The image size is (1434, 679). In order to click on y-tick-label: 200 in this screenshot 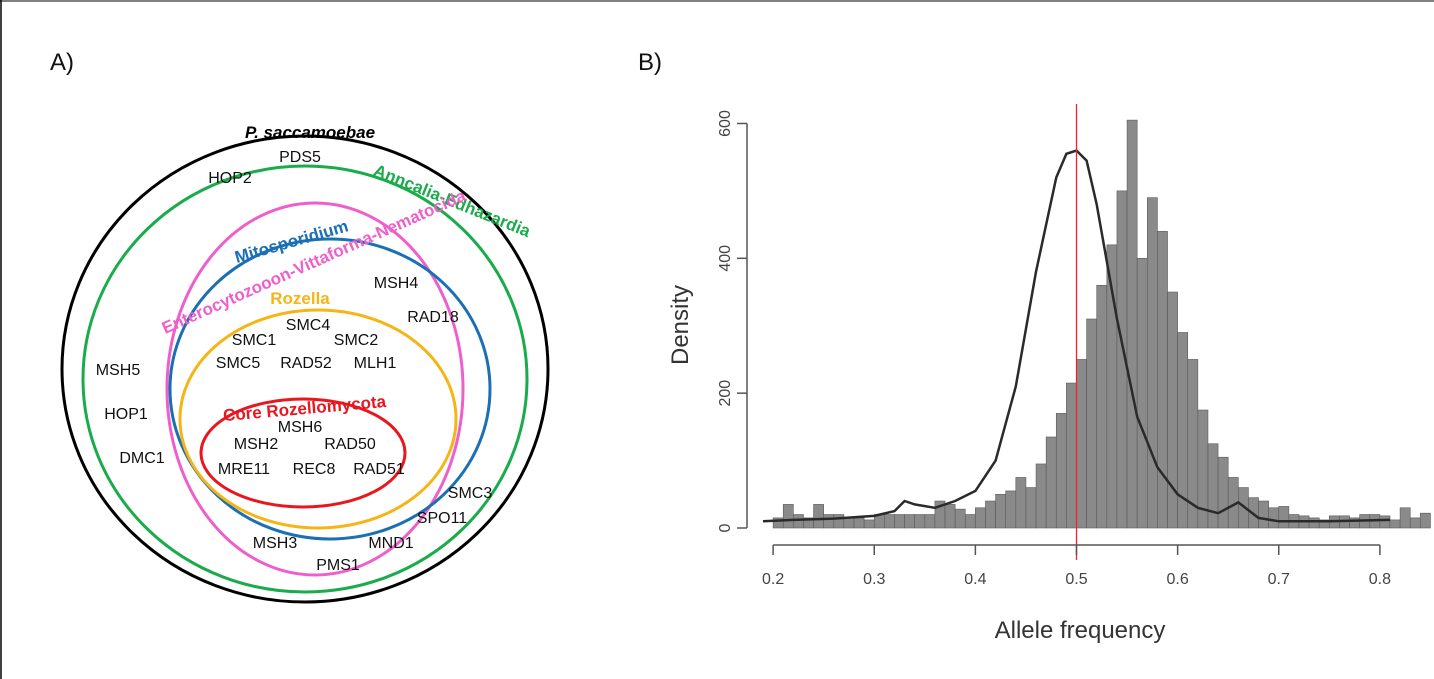, I will do `click(725, 393)`.